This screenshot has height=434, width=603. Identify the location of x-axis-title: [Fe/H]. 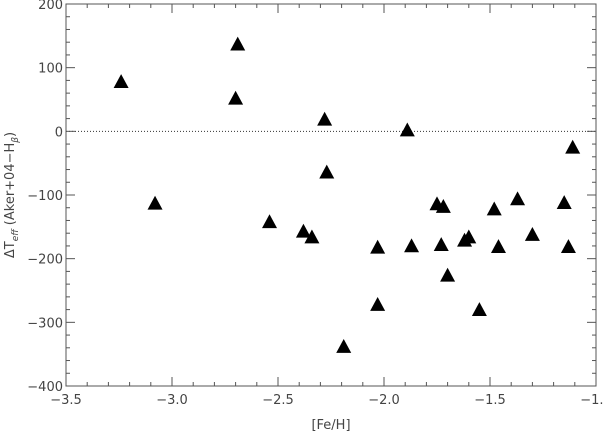
(330, 425).